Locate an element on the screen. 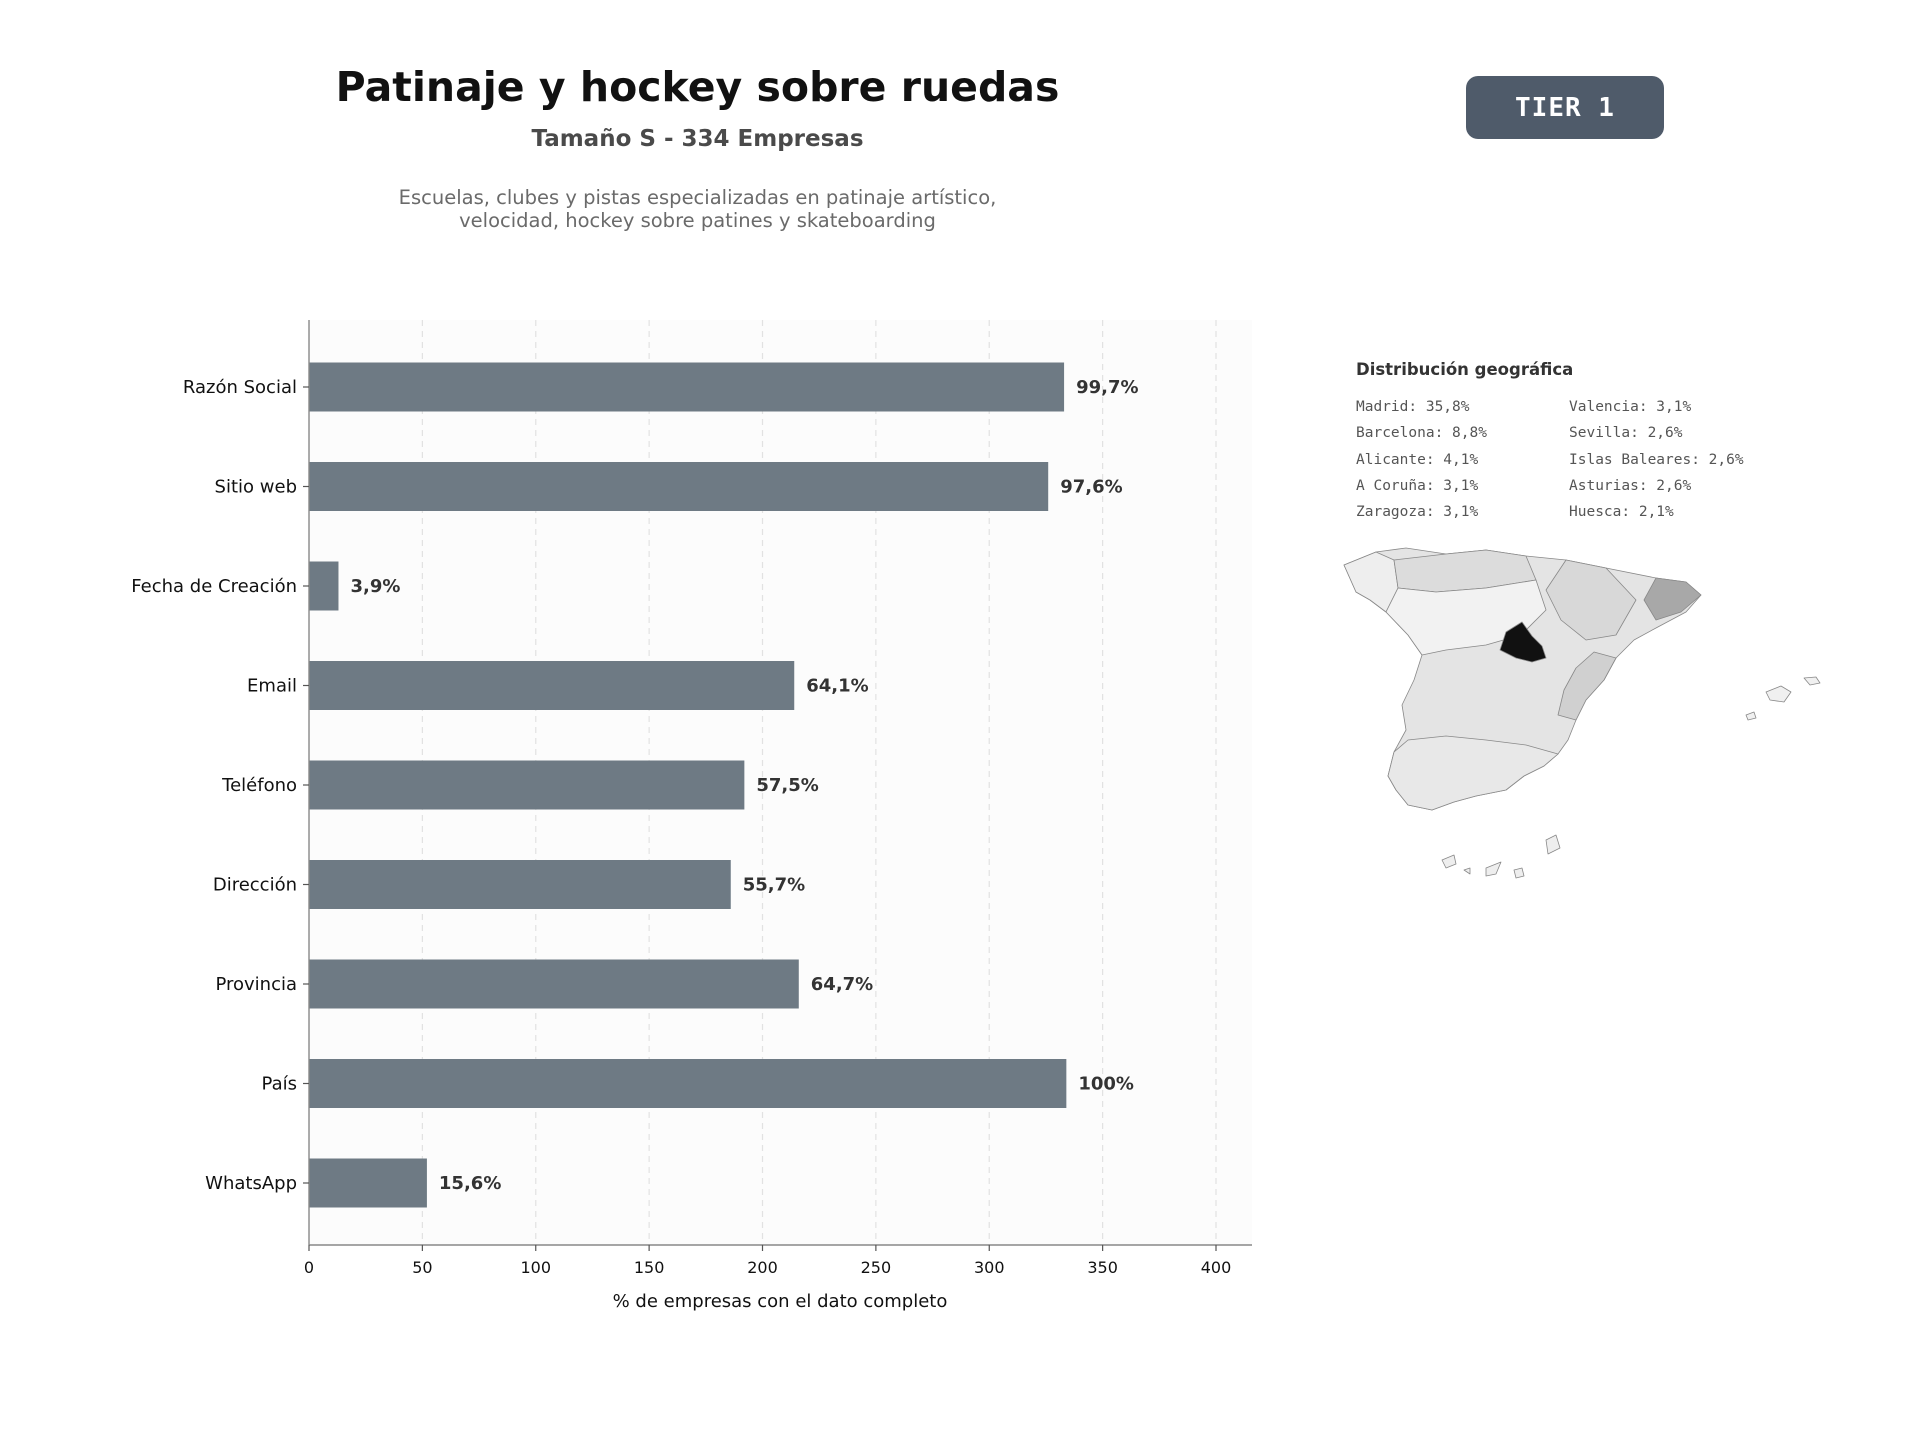 The image size is (1920, 1440). map-aragon is located at coordinates (1591, 600).